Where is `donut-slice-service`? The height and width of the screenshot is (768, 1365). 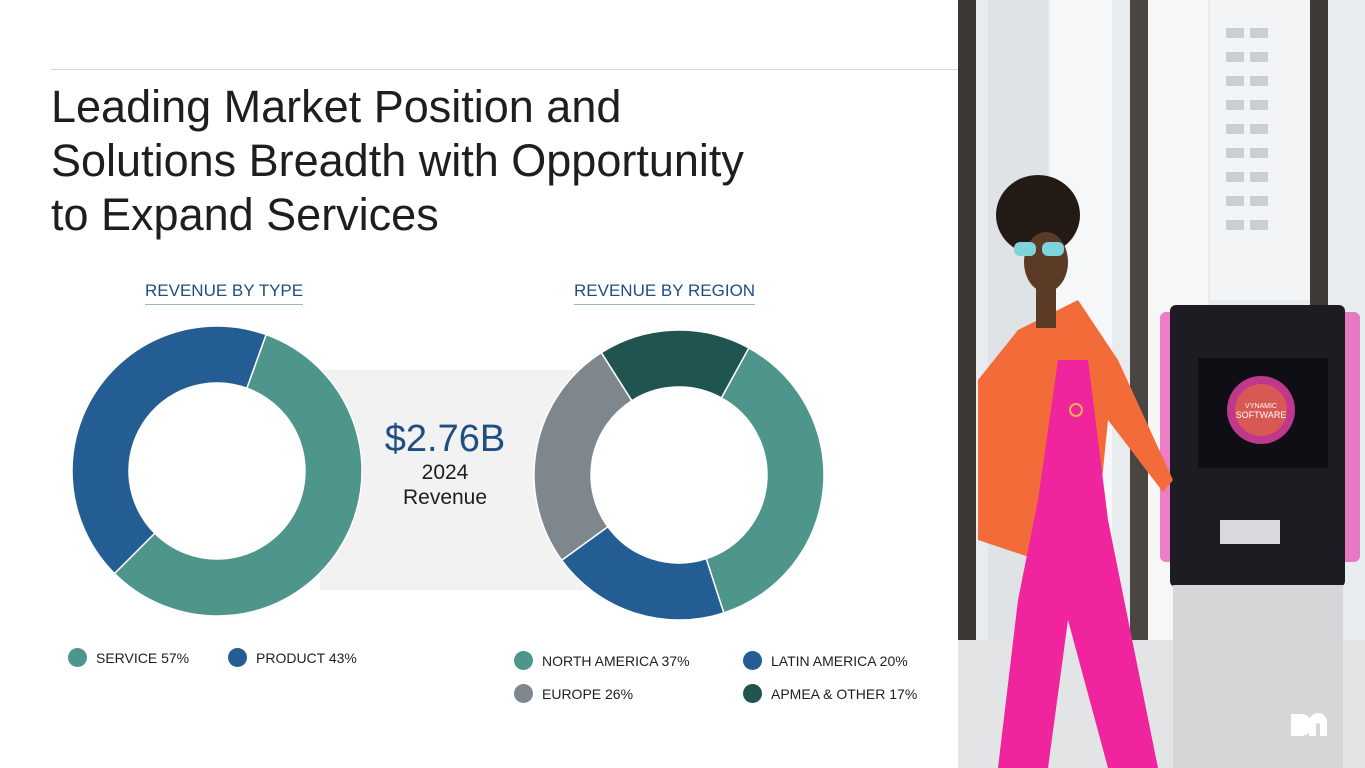
donut-slice-service is located at coordinates (238, 475).